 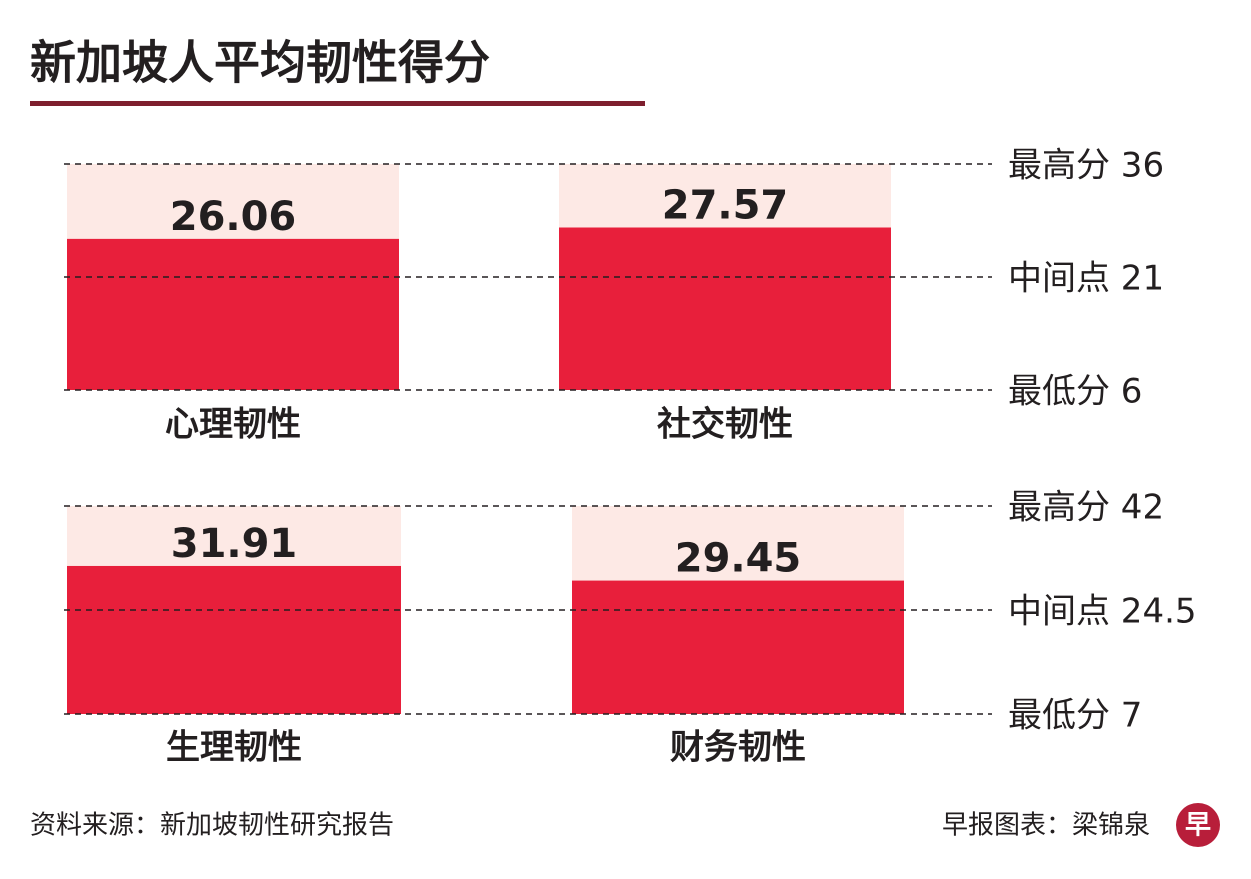 I want to click on source-note: 资料来源：新加坡韧性研究报告, so click(x=212, y=826).